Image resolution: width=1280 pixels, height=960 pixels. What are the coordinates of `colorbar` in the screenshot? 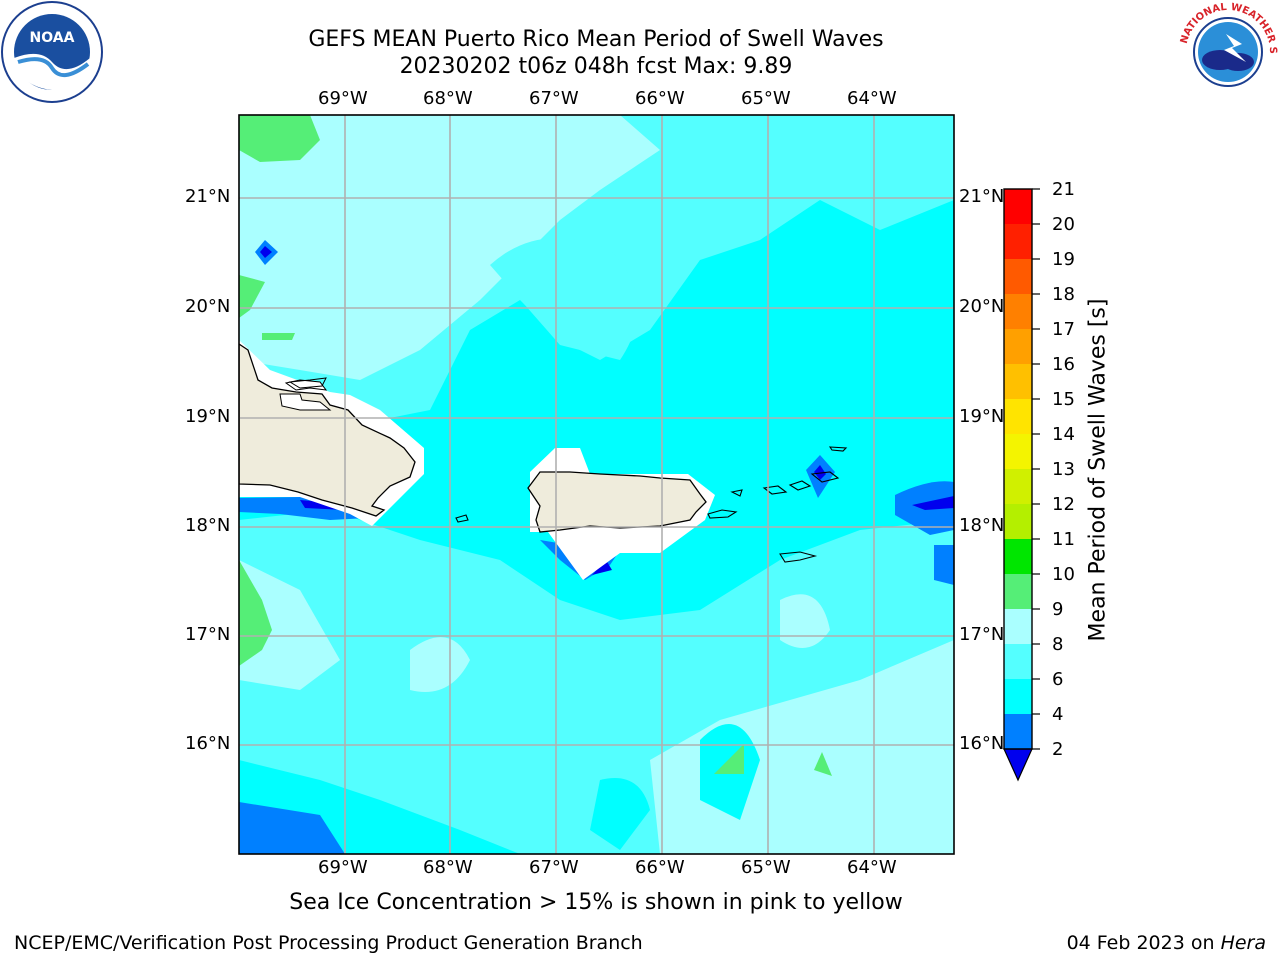 It's located at (1021, 485).